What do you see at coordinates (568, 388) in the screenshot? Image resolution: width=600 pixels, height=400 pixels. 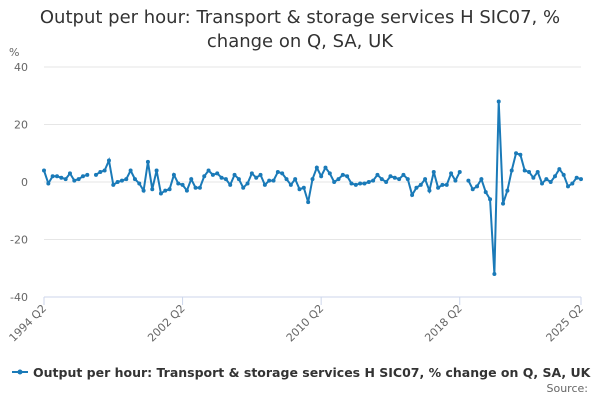 I see `source: Source:` at bounding box center [568, 388].